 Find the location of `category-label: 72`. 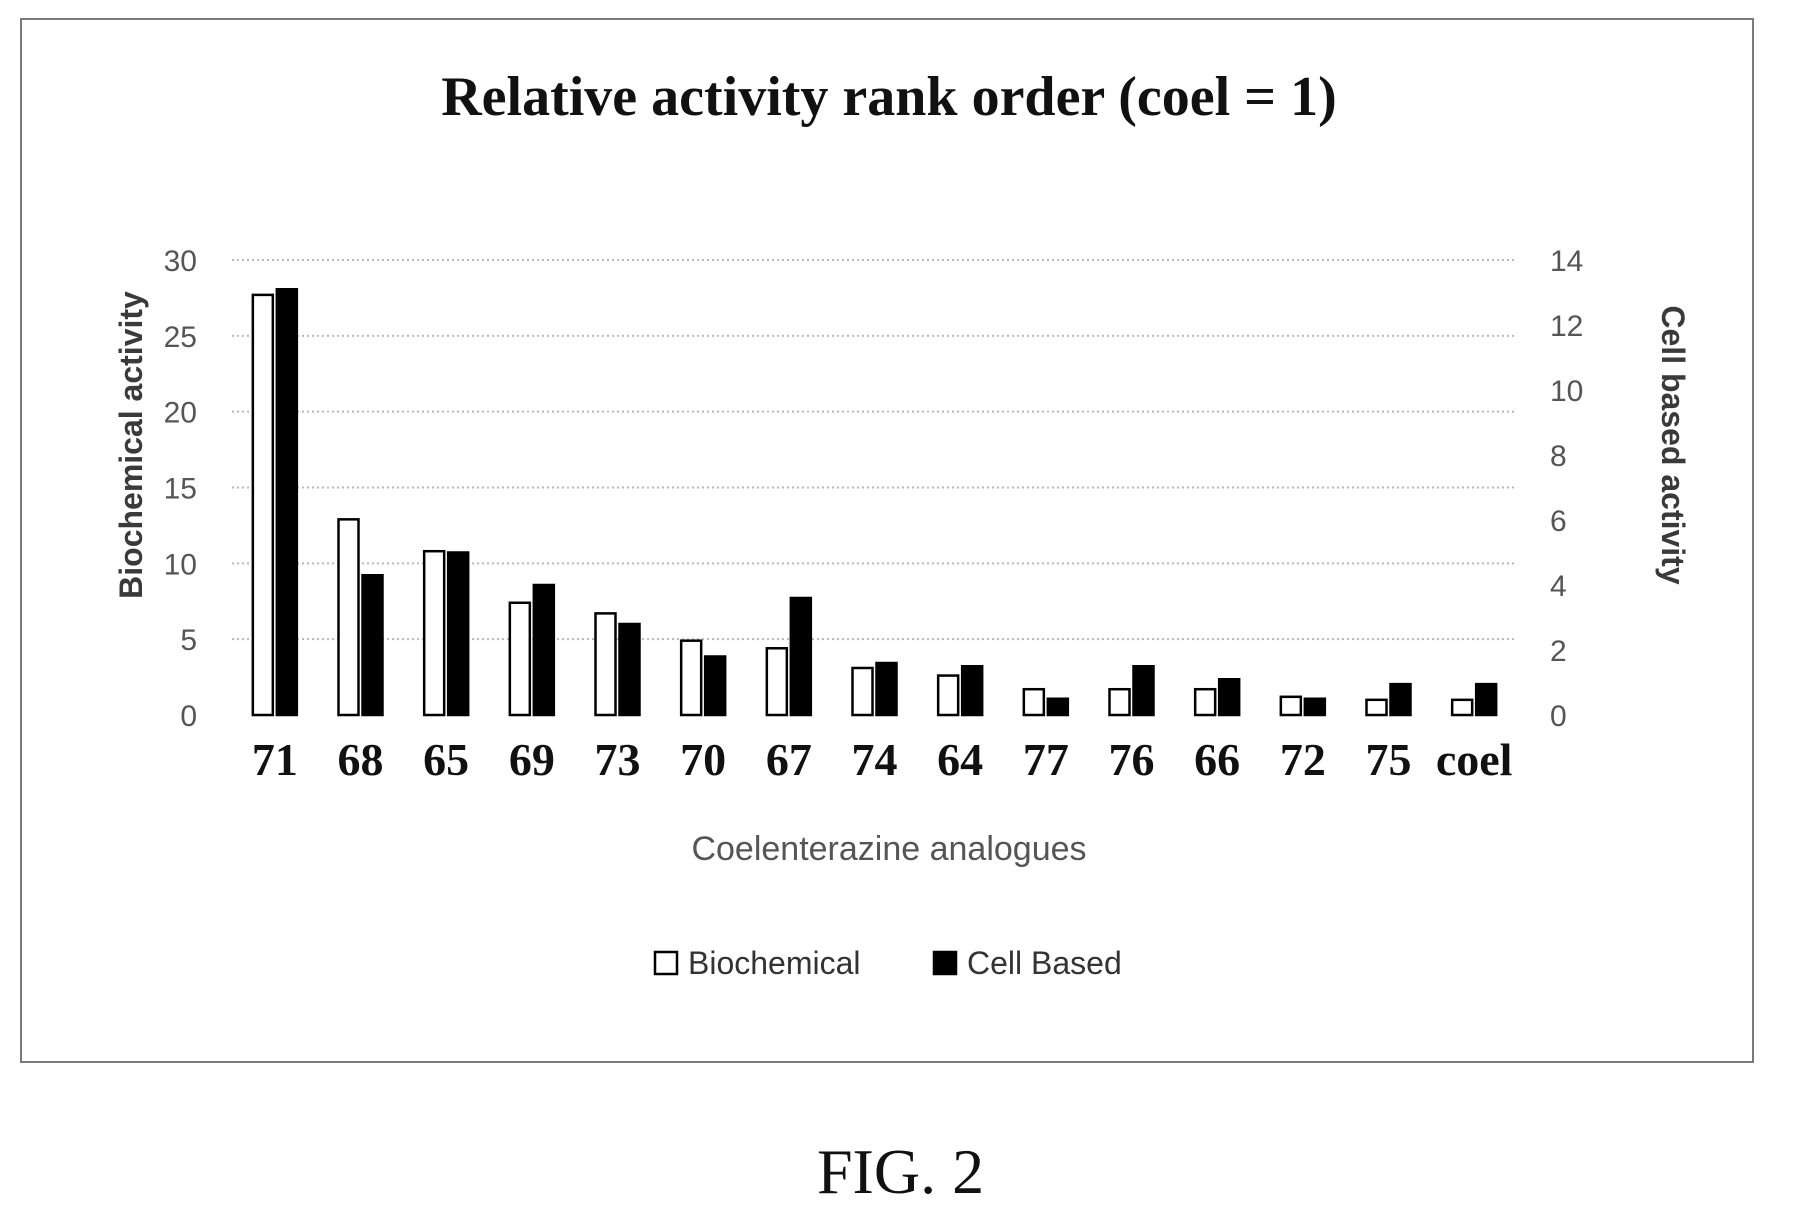

category-label: 72 is located at coordinates (1303, 759).